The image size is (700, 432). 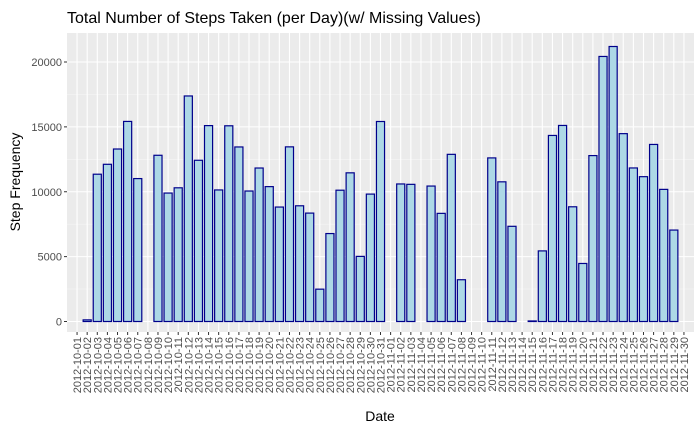 I want to click on y-tick-label: 15000, so click(x=46, y=128).